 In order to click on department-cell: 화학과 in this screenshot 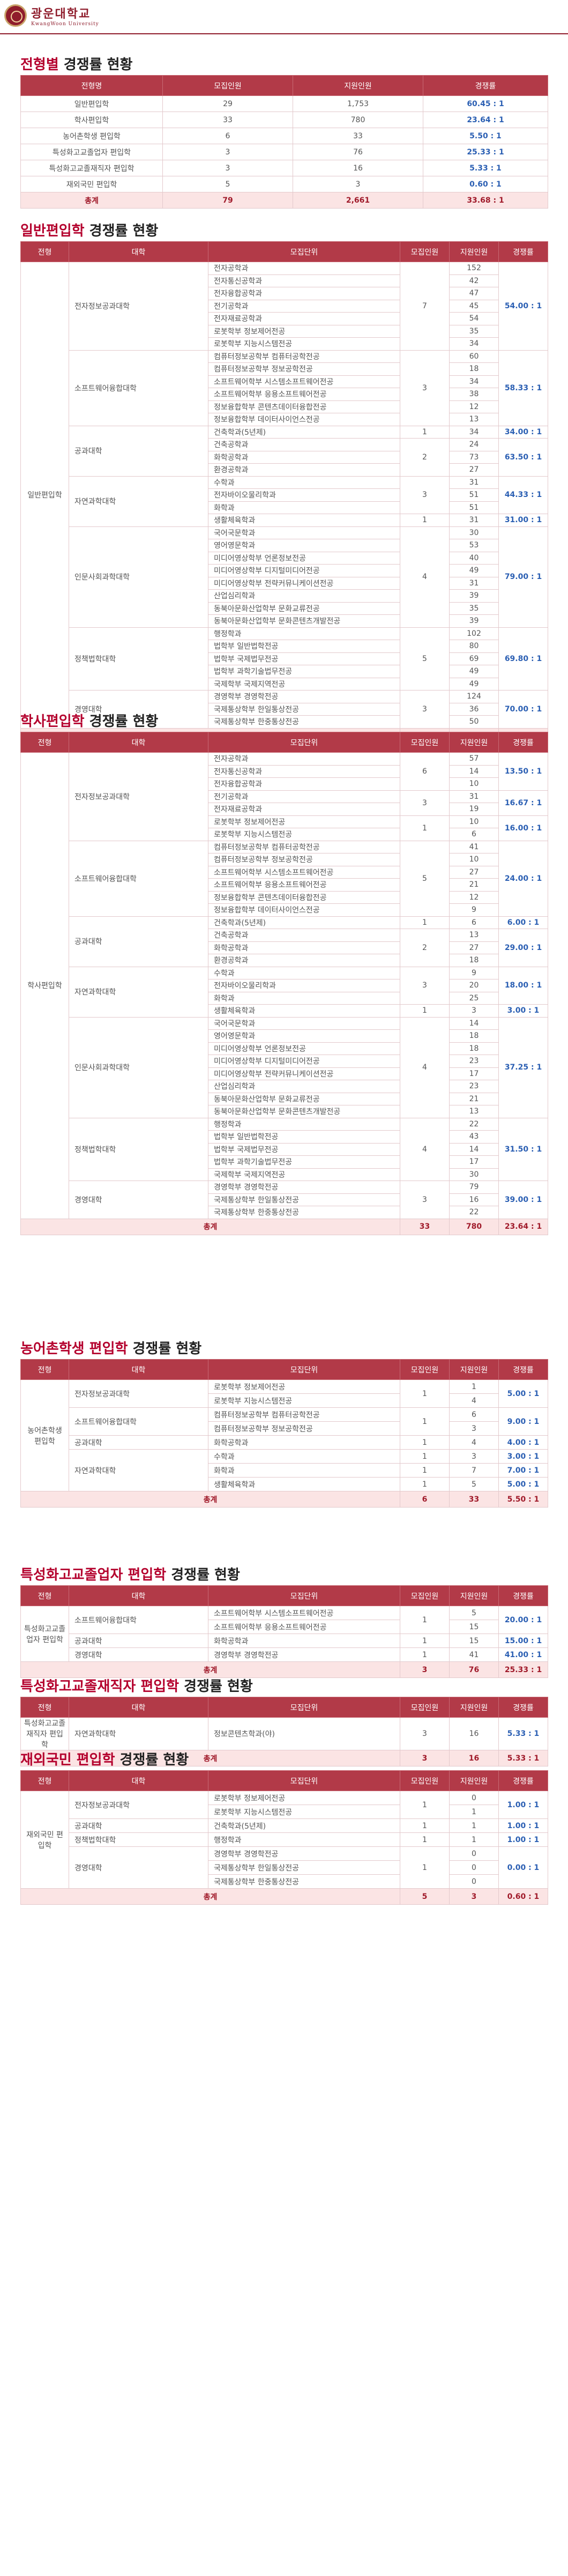, I will do `click(304, 1471)`.